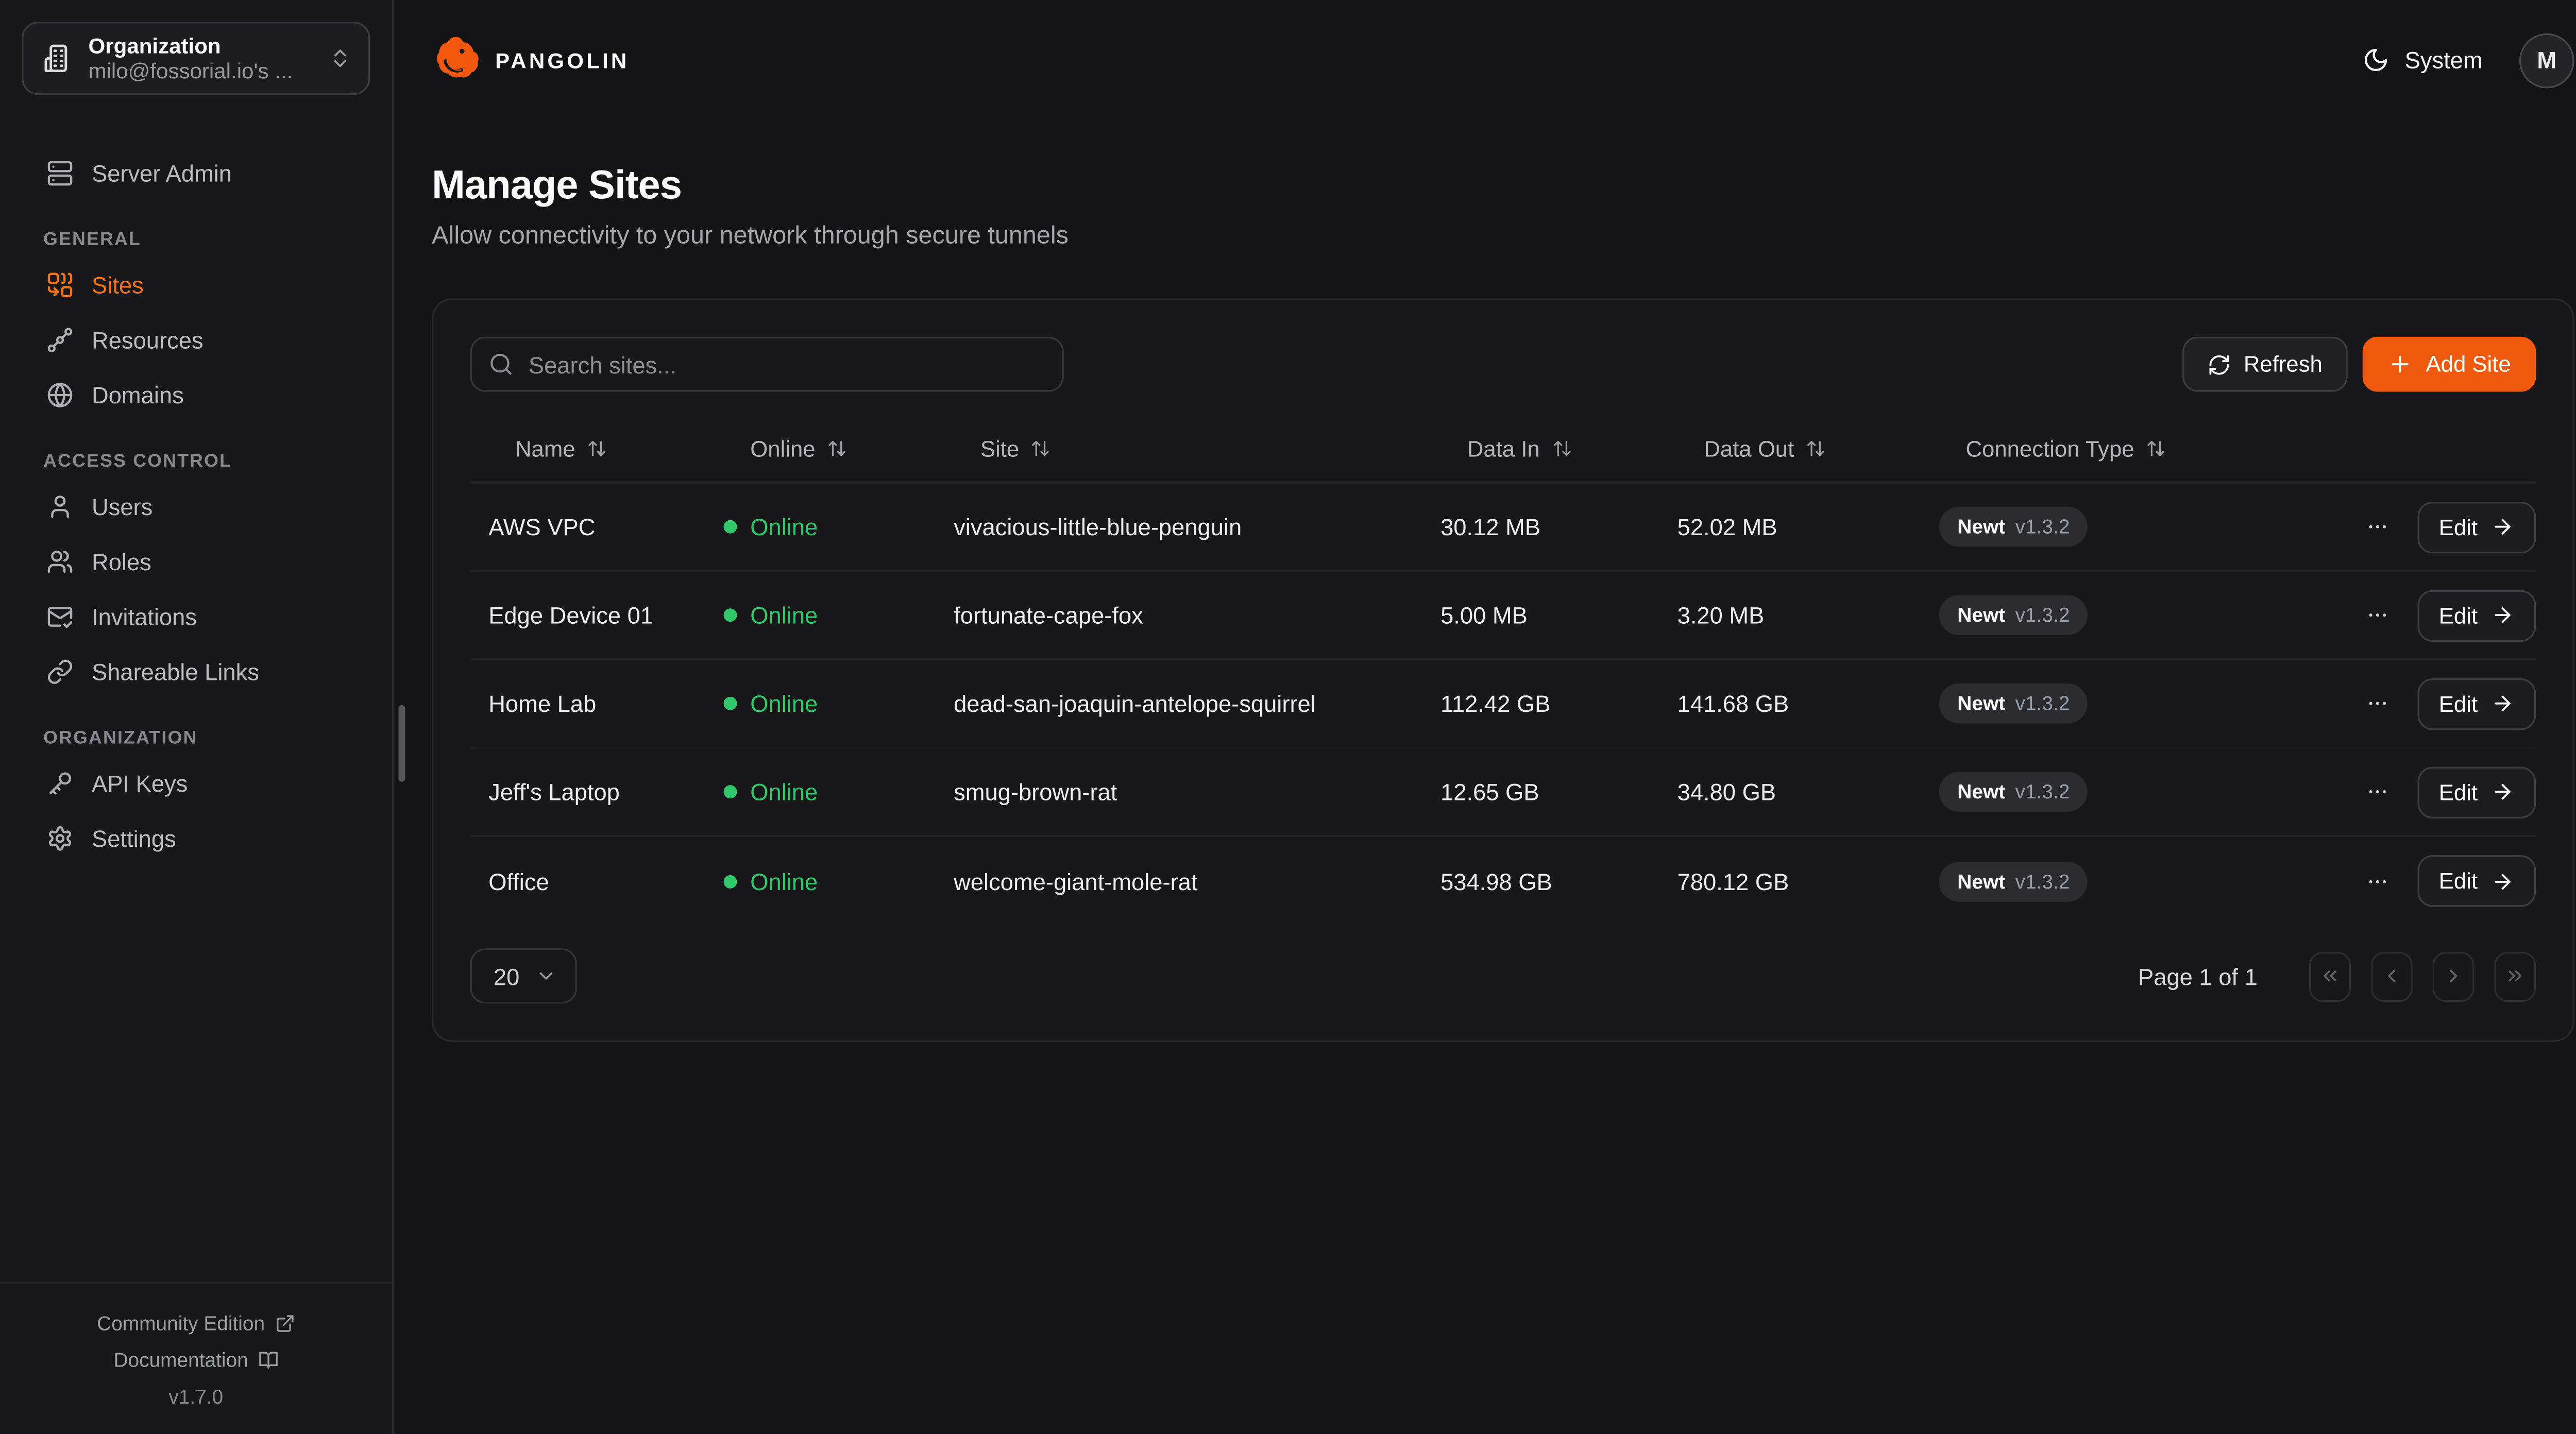 The image size is (2576, 1434). What do you see at coordinates (1503, 364) in the screenshot?
I see `sites-toolbar: Refresh Add Site` at bounding box center [1503, 364].